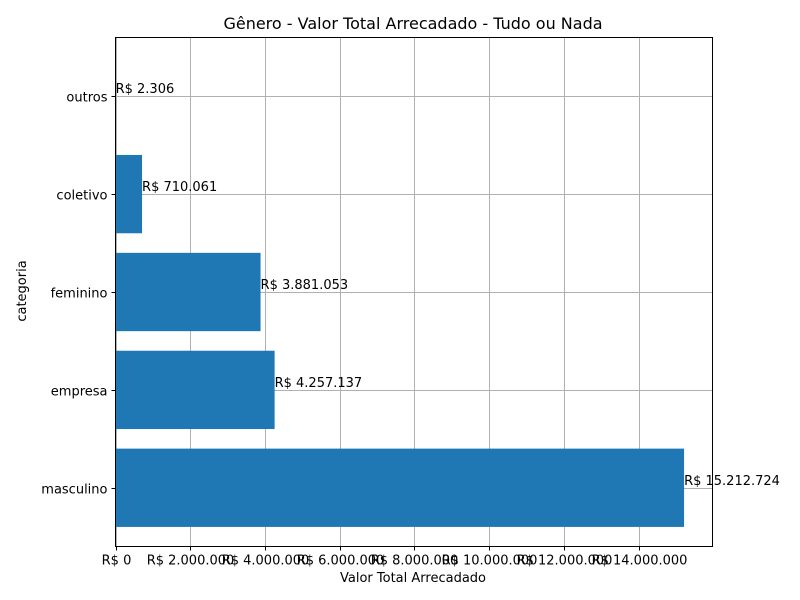 The width and height of the screenshot is (800, 600). I want to click on data-label-feminino: R$ 3.881.053, so click(305, 285).